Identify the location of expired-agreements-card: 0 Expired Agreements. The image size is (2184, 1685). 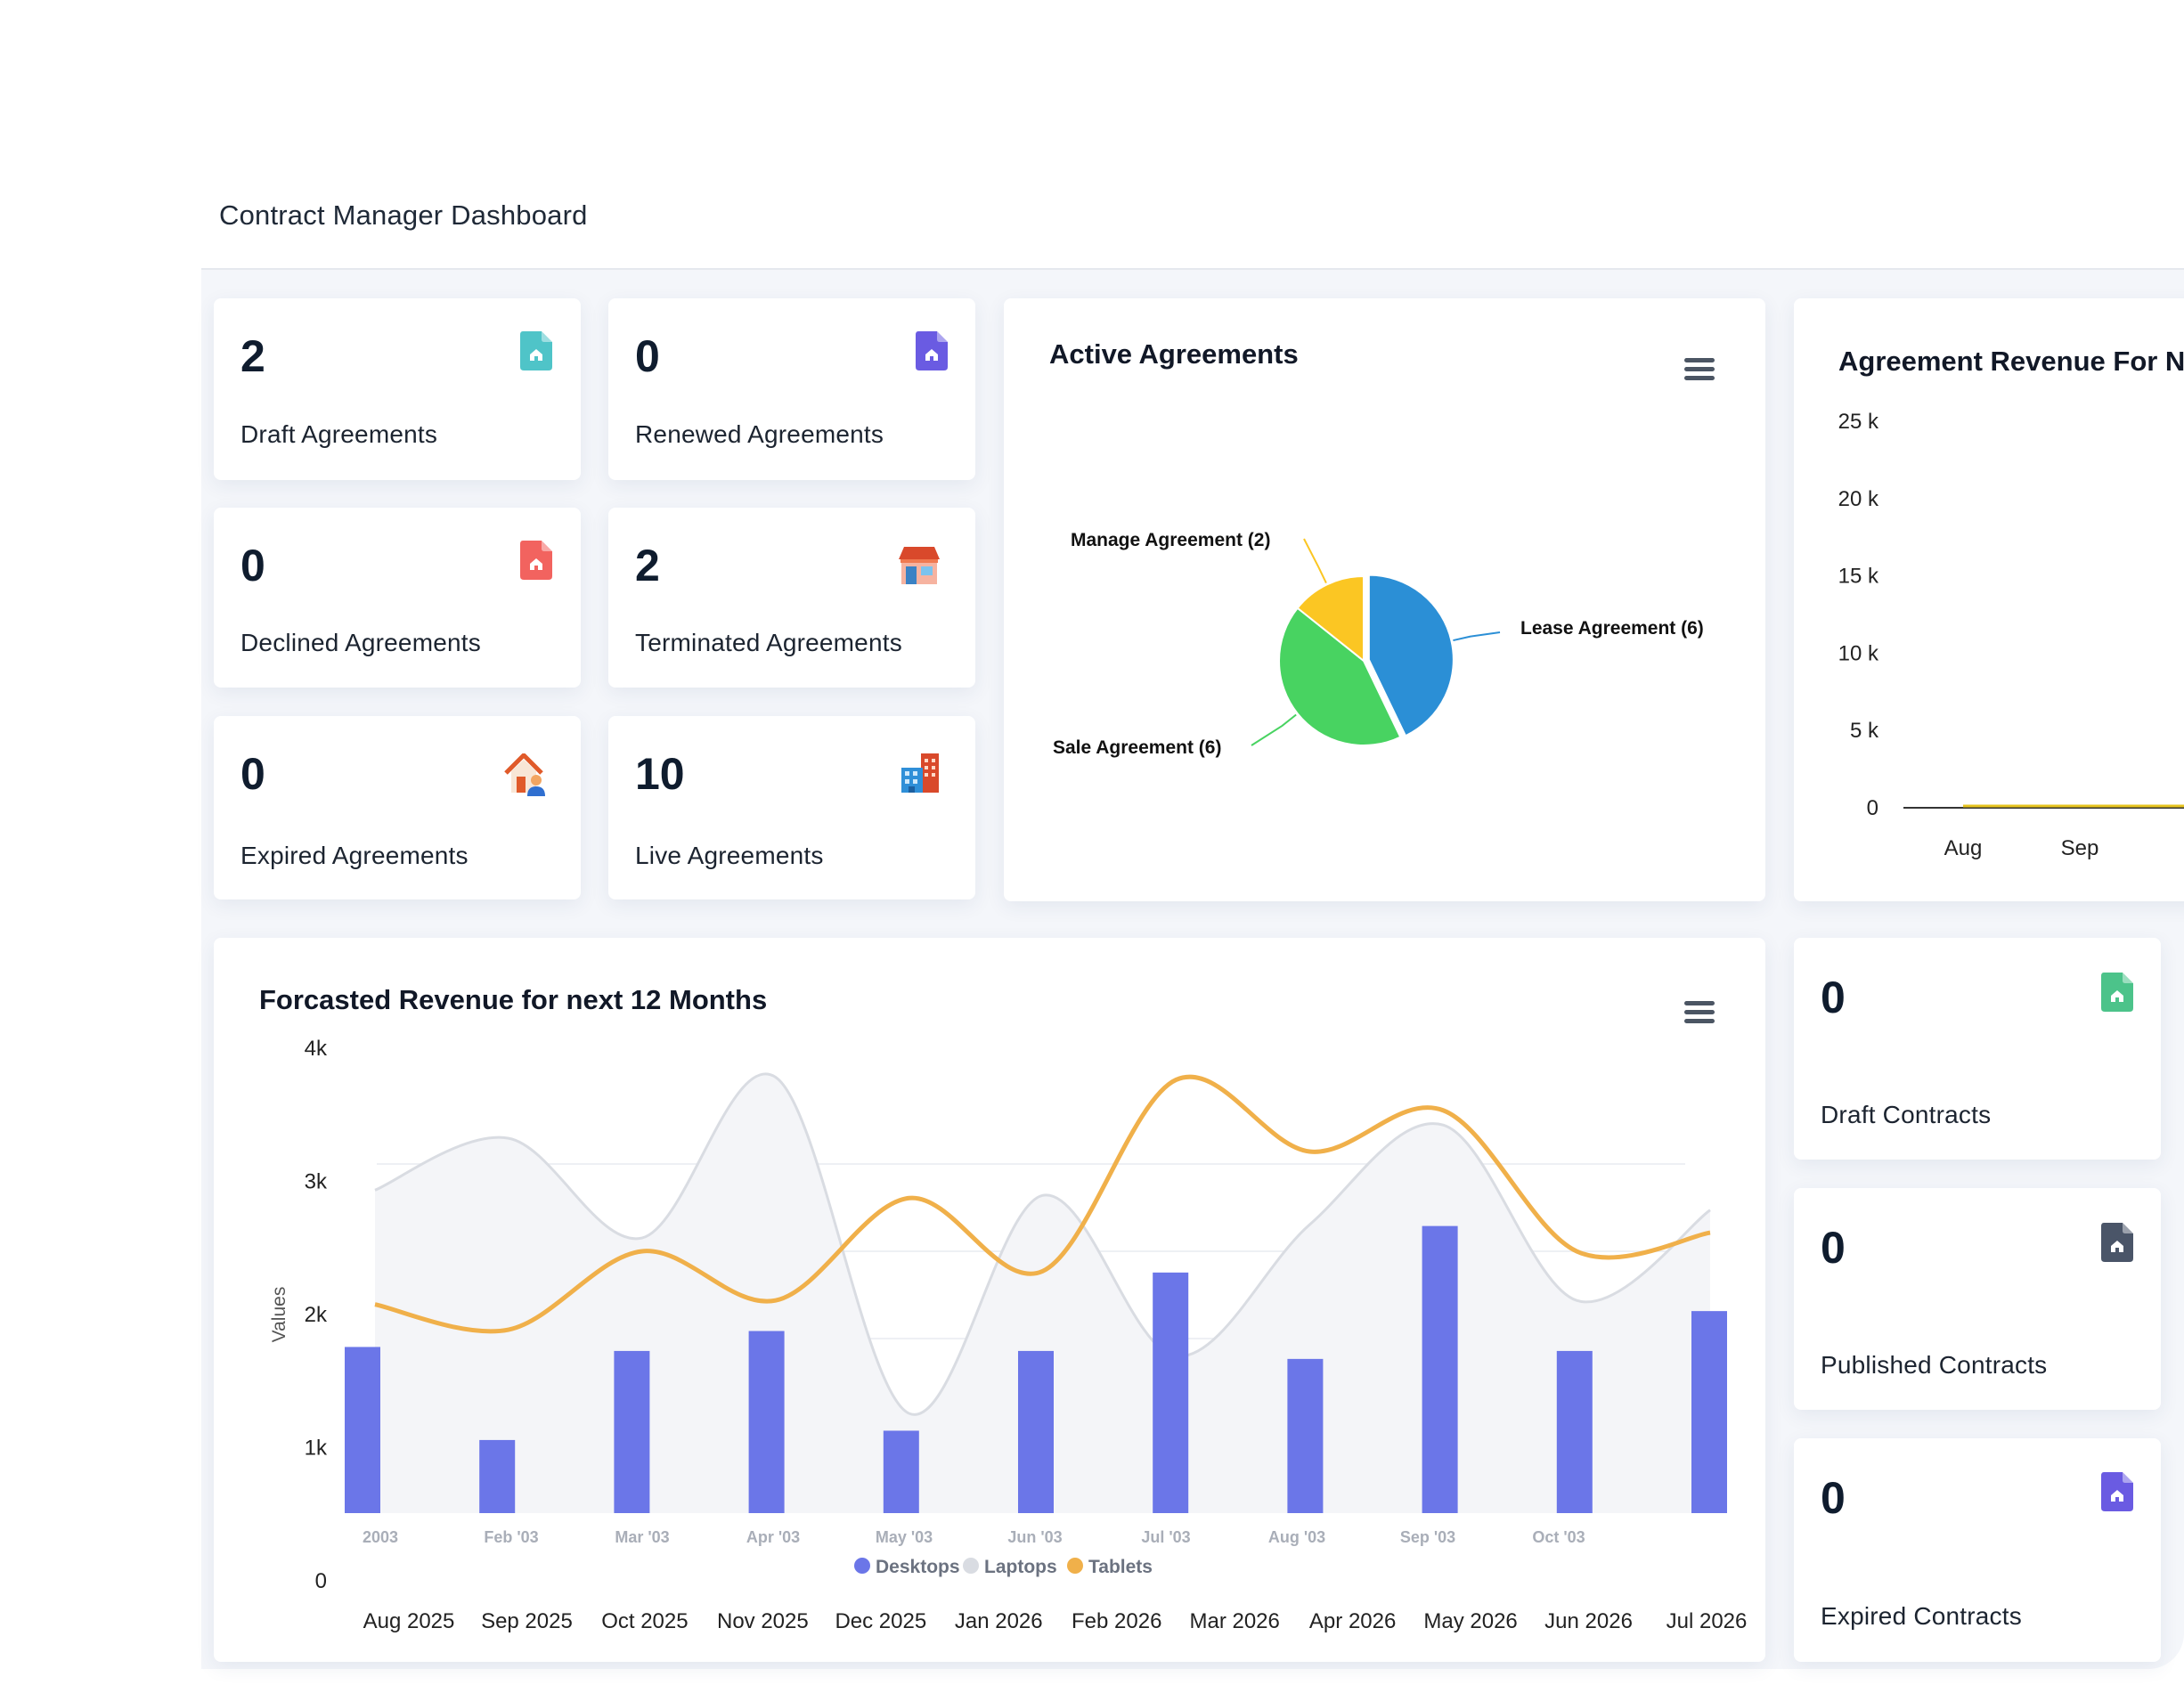
(397, 807).